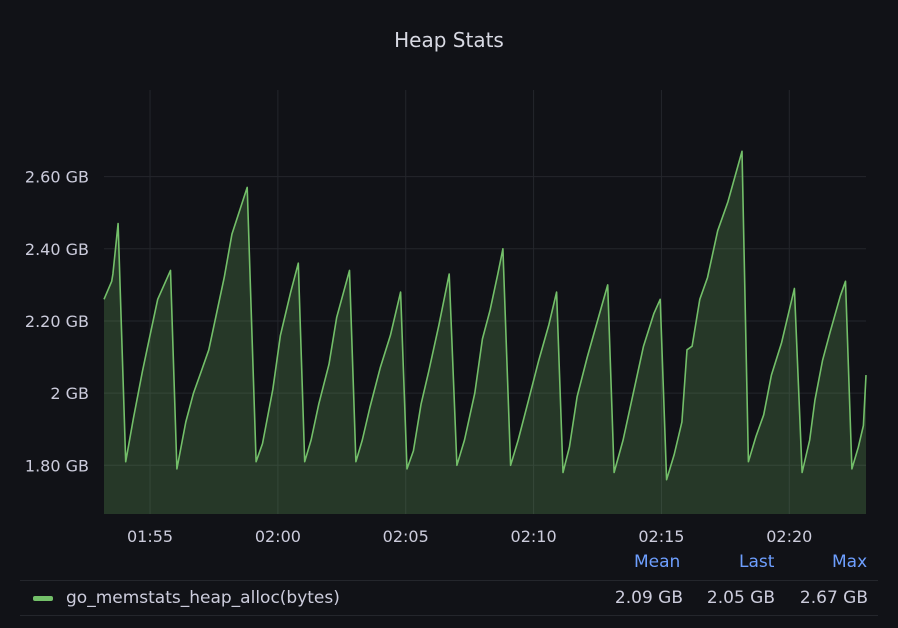 The height and width of the screenshot is (628, 898). Describe the element at coordinates (850, 562) in the screenshot. I see `legend-header-max: Max` at that location.